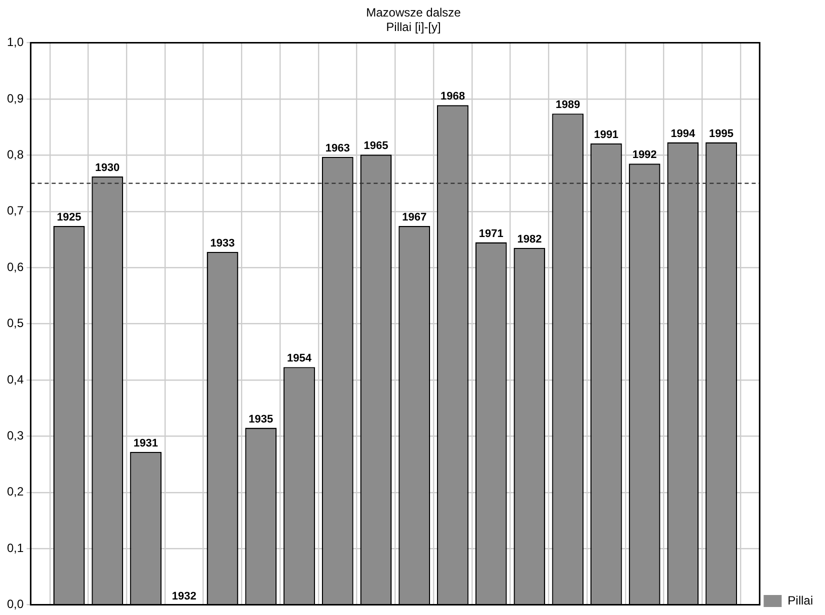 Image resolution: width=825 pixels, height=615 pixels. I want to click on x-tick-label: 1982, so click(529, 239).